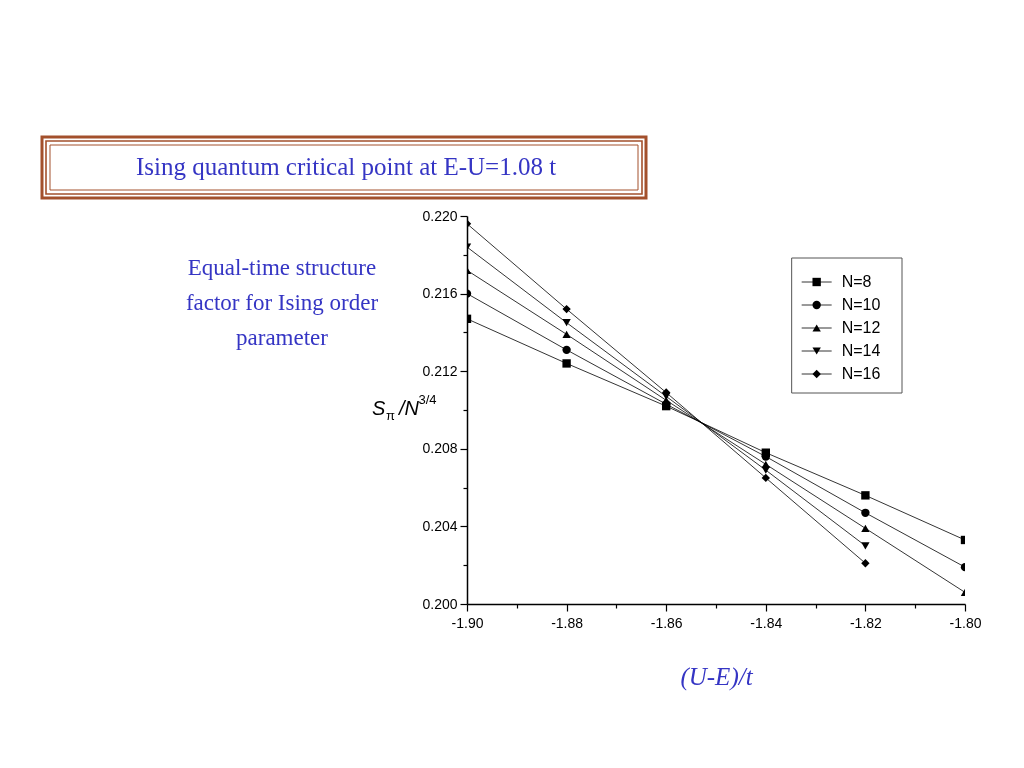  What do you see at coordinates (856, 281) in the screenshot?
I see `legend-label: N=8` at bounding box center [856, 281].